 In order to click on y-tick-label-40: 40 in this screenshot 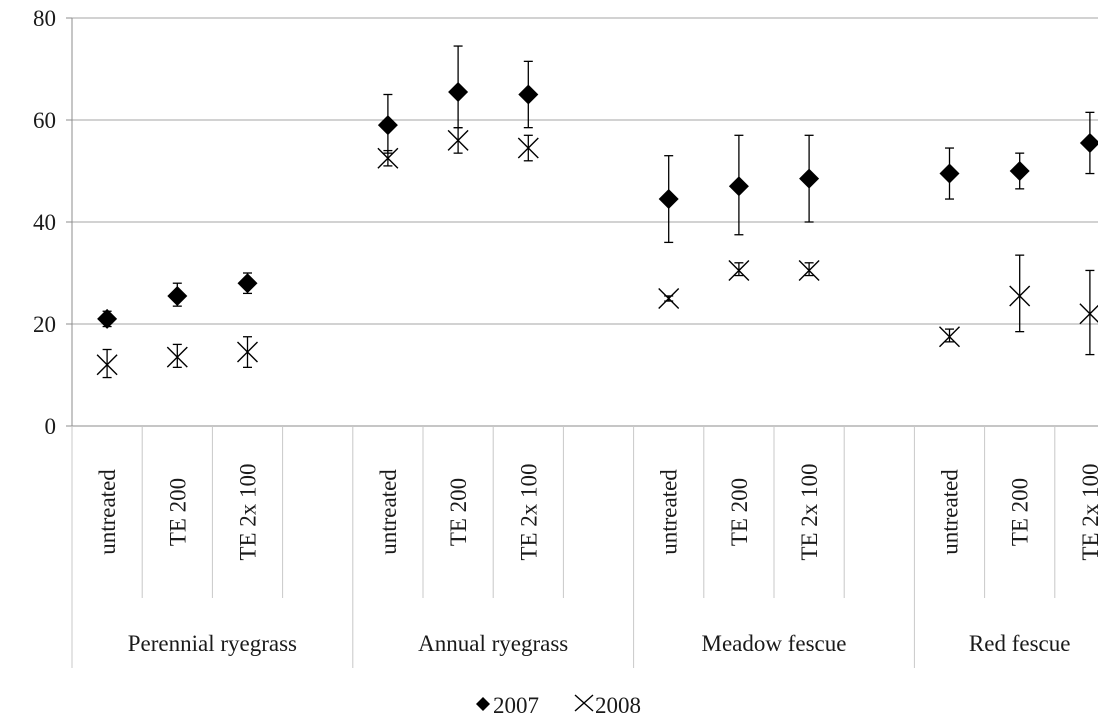, I will do `click(44, 222)`.